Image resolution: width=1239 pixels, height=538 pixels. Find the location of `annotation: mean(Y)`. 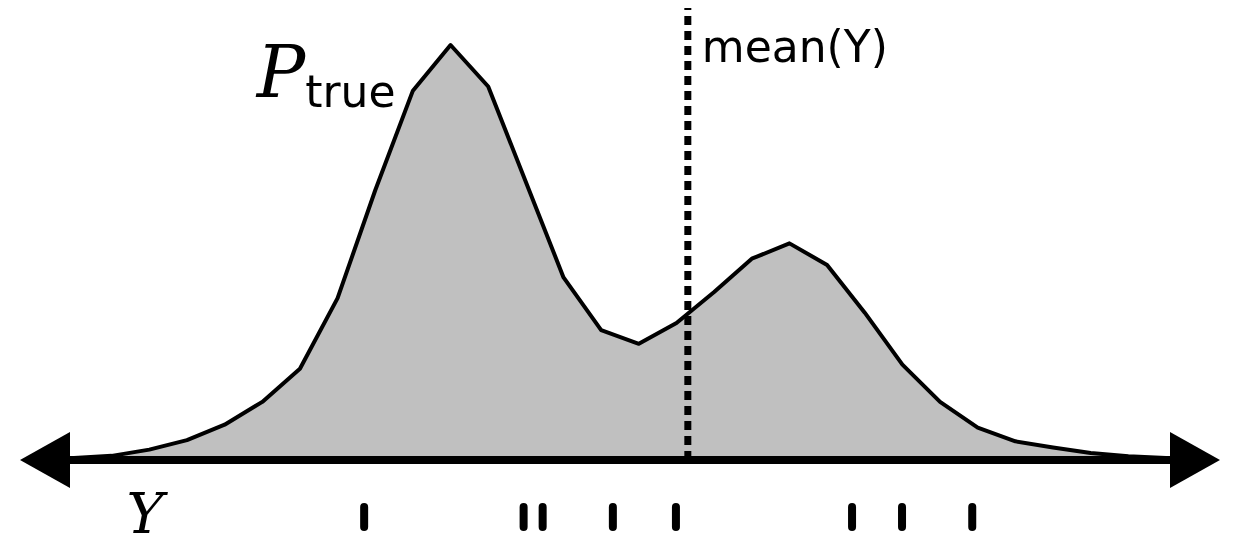

annotation: mean(Y) is located at coordinates (794, 46).